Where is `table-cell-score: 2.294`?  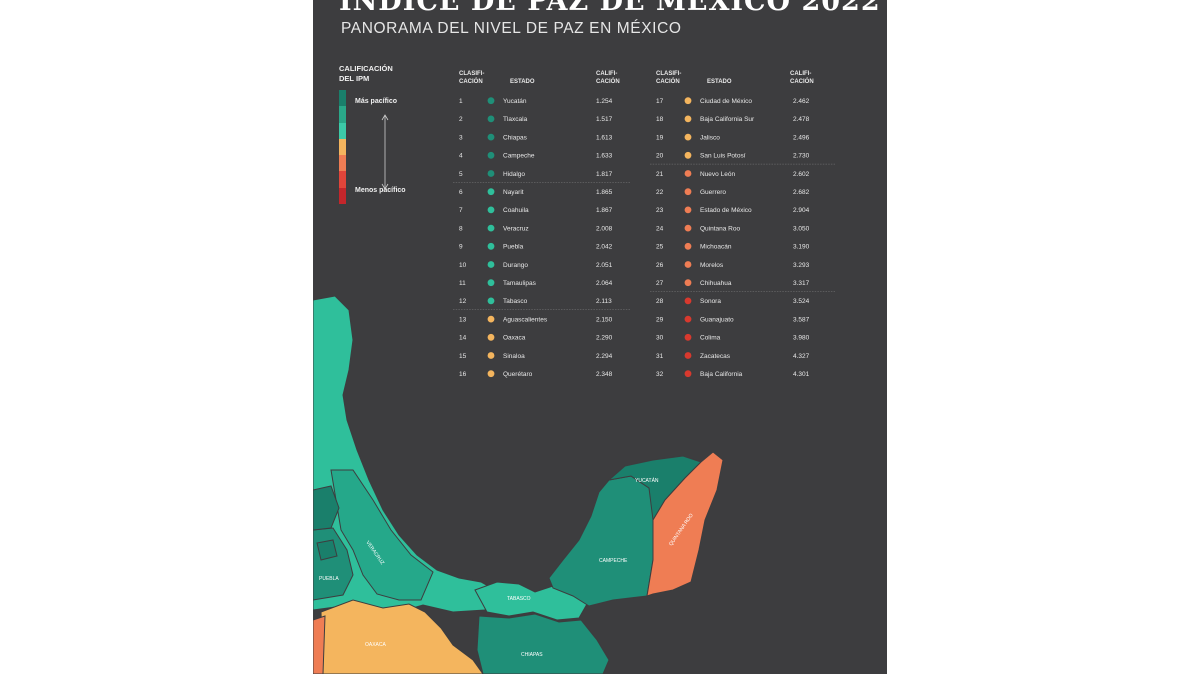 table-cell-score: 2.294 is located at coordinates (604, 356).